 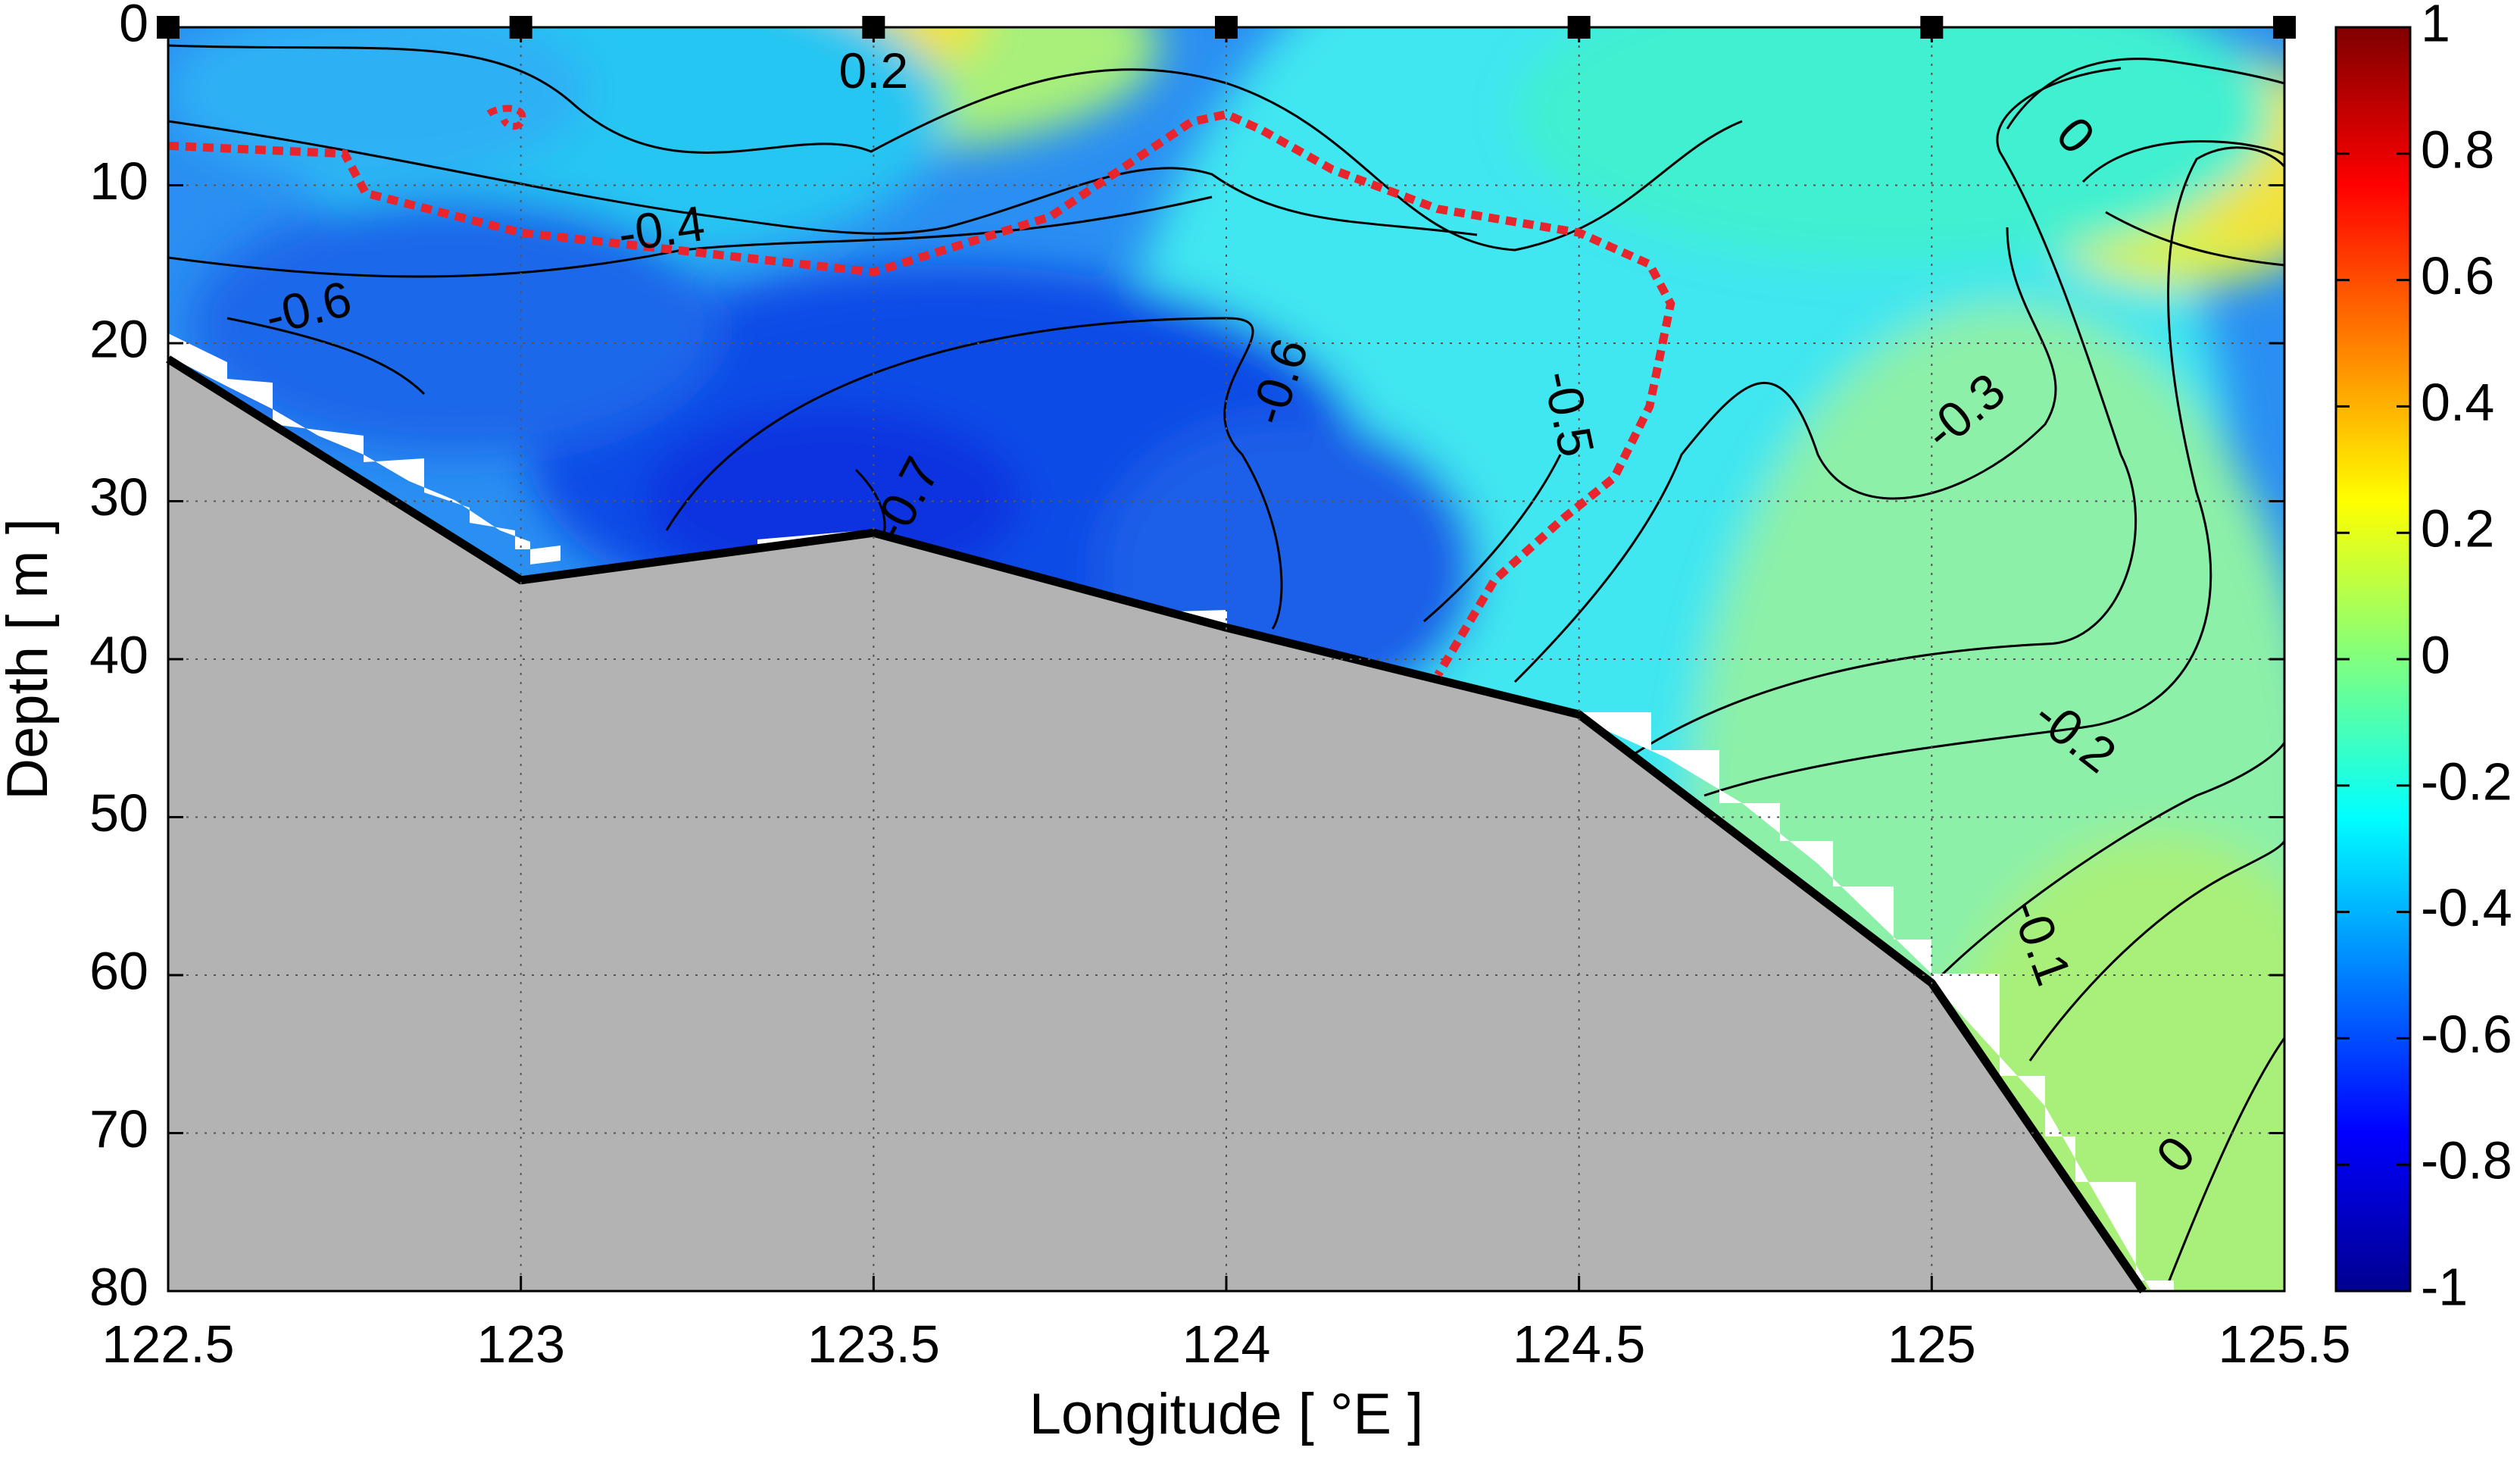 I want to click on y-tick-label: 10, so click(x=118, y=182).